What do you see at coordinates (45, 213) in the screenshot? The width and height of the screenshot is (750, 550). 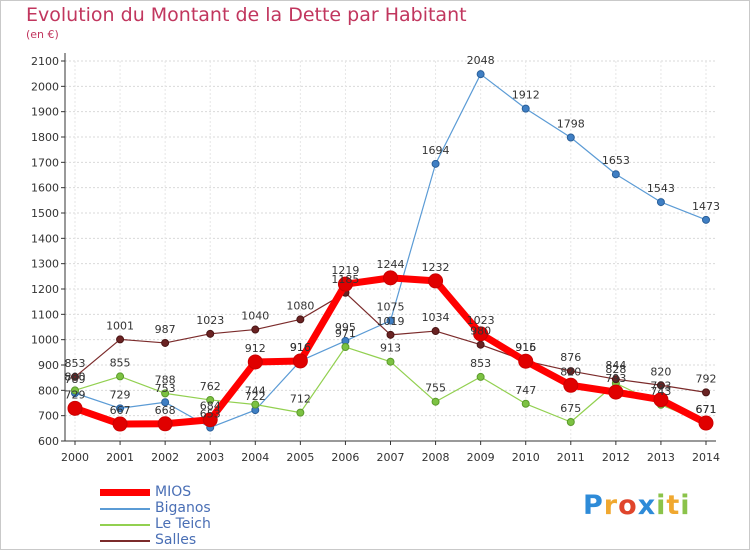 I see `y-tick-label: 1500` at bounding box center [45, 213].